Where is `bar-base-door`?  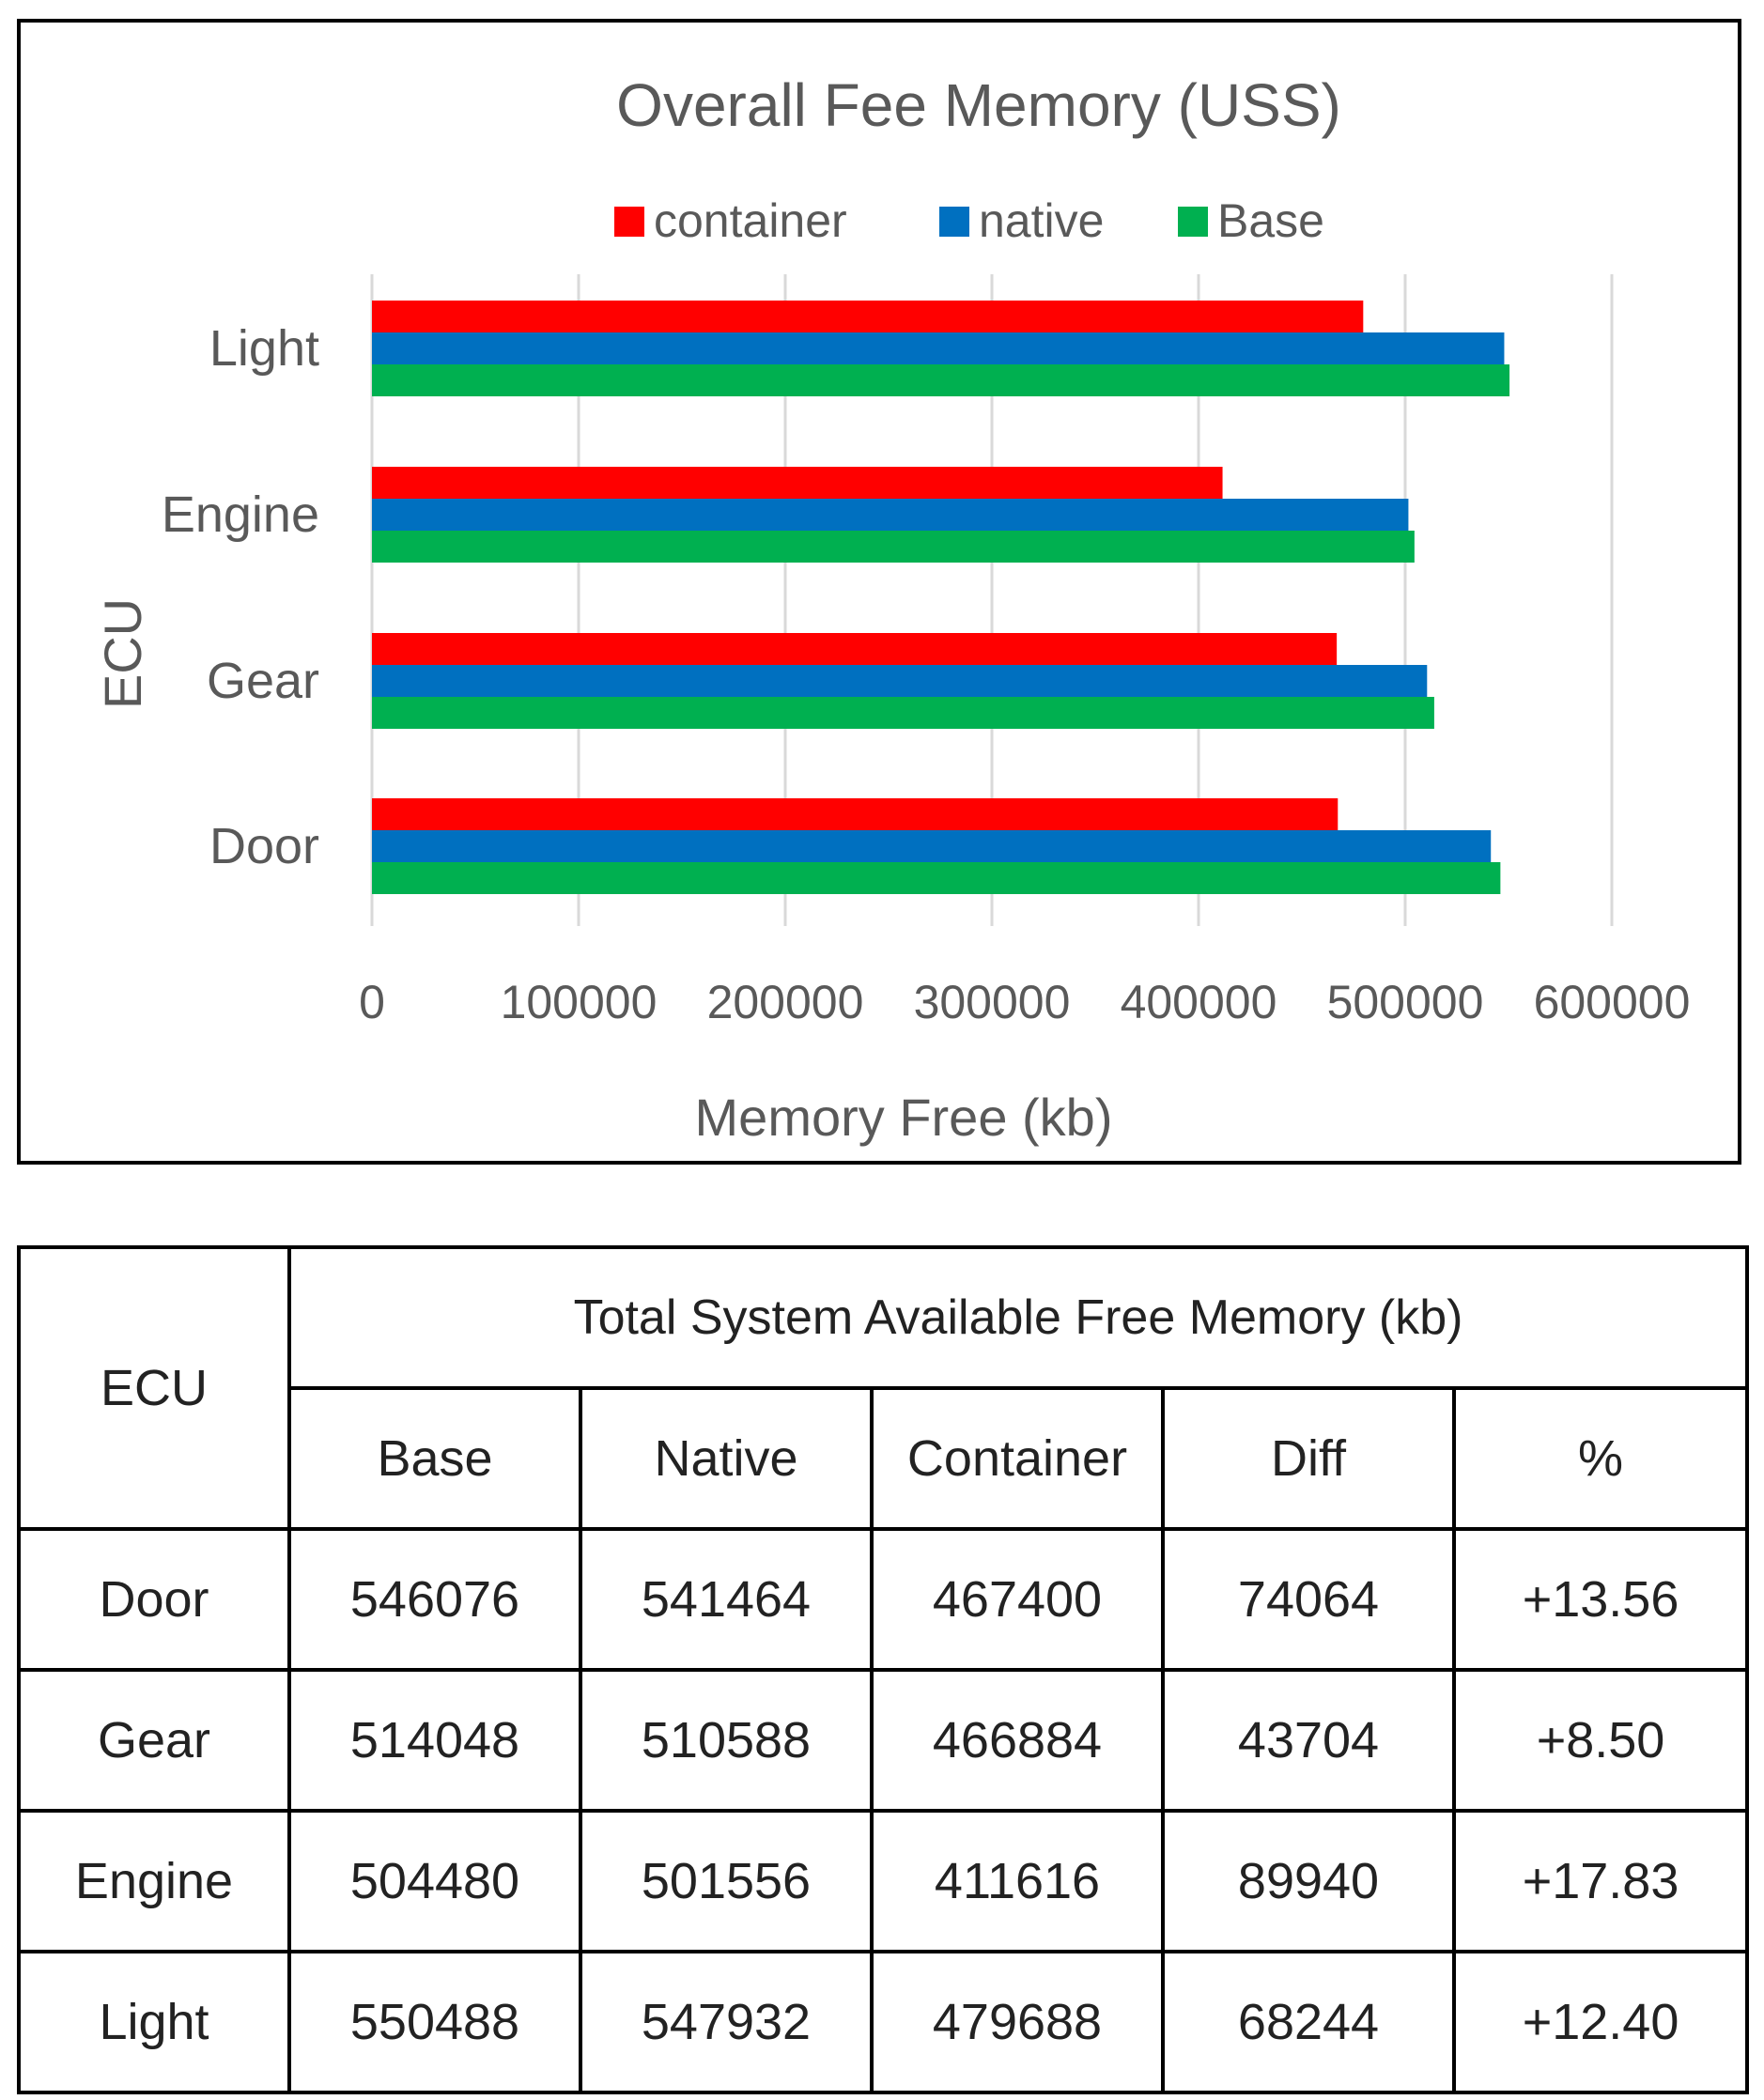 bar-base-door is located at coordinates (936, 878).